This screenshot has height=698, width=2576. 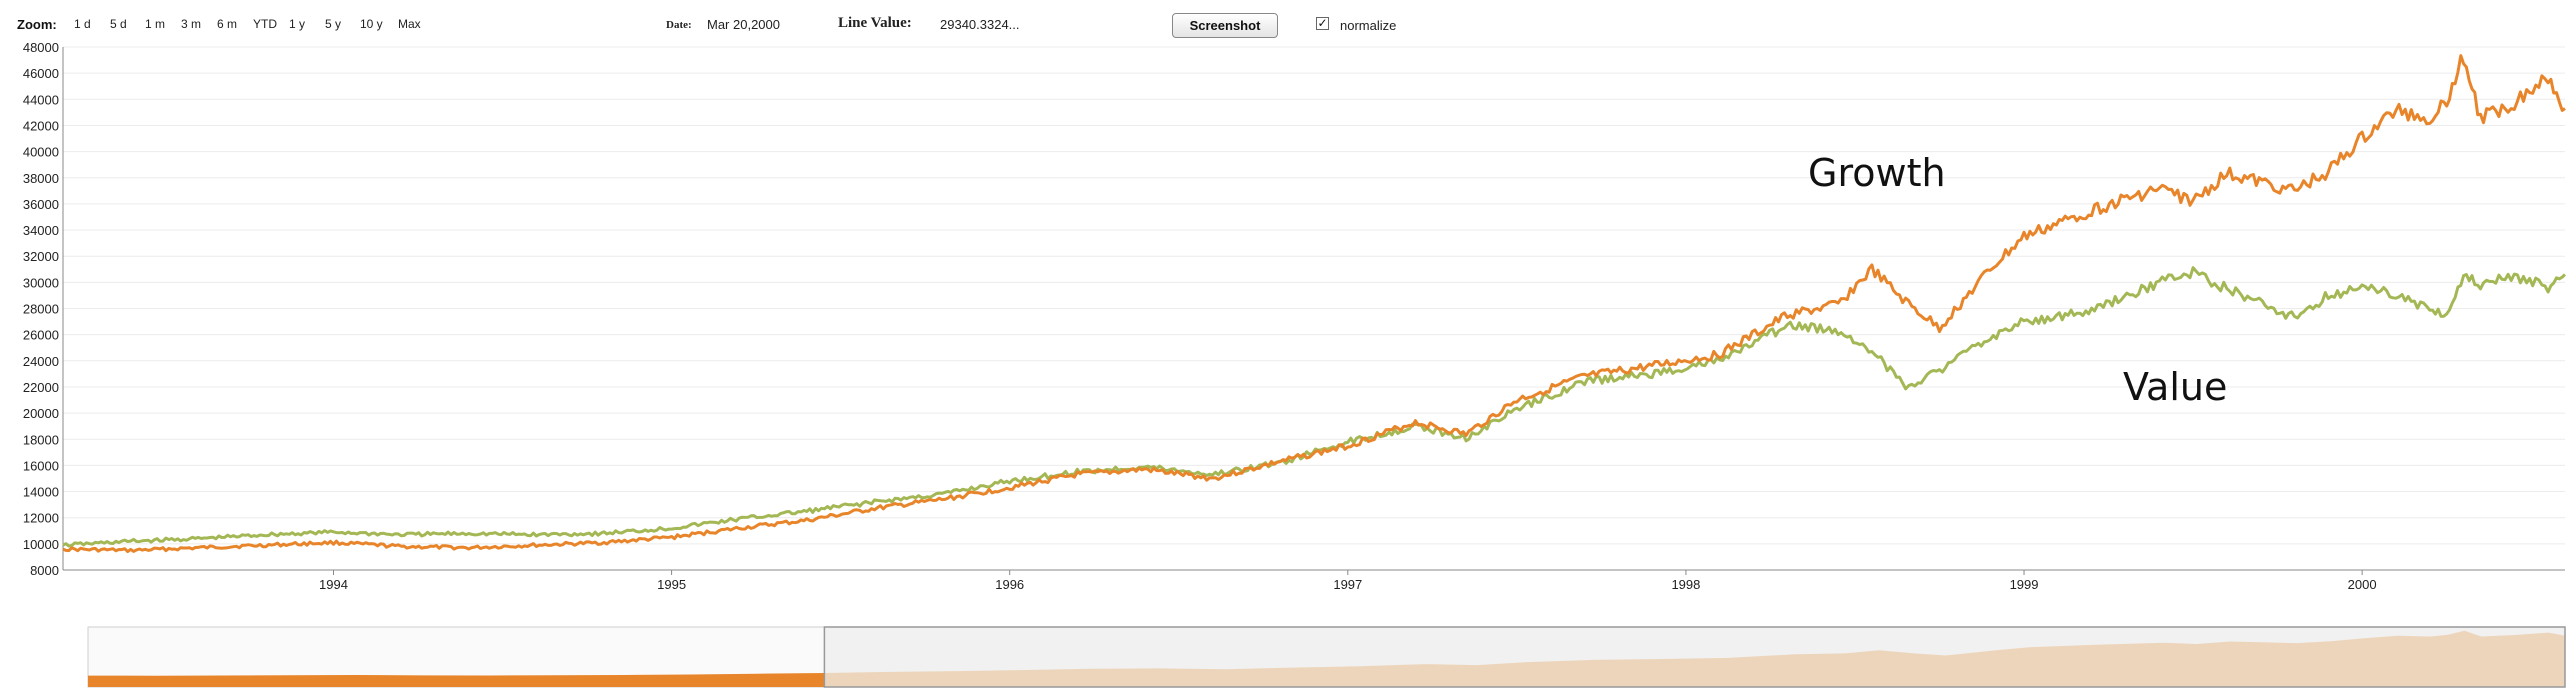 I want to click on zoom-ytd-button: YTD, so click(x=265, y=24).